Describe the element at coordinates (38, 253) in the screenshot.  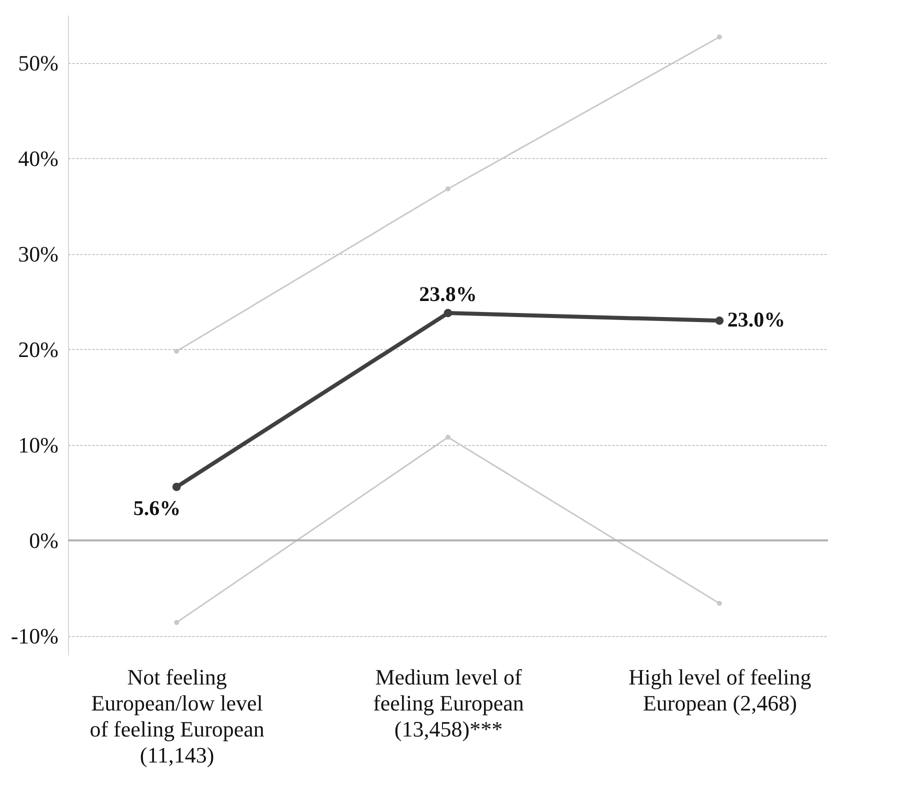
I see `y-tick-label: 30%` at that location.